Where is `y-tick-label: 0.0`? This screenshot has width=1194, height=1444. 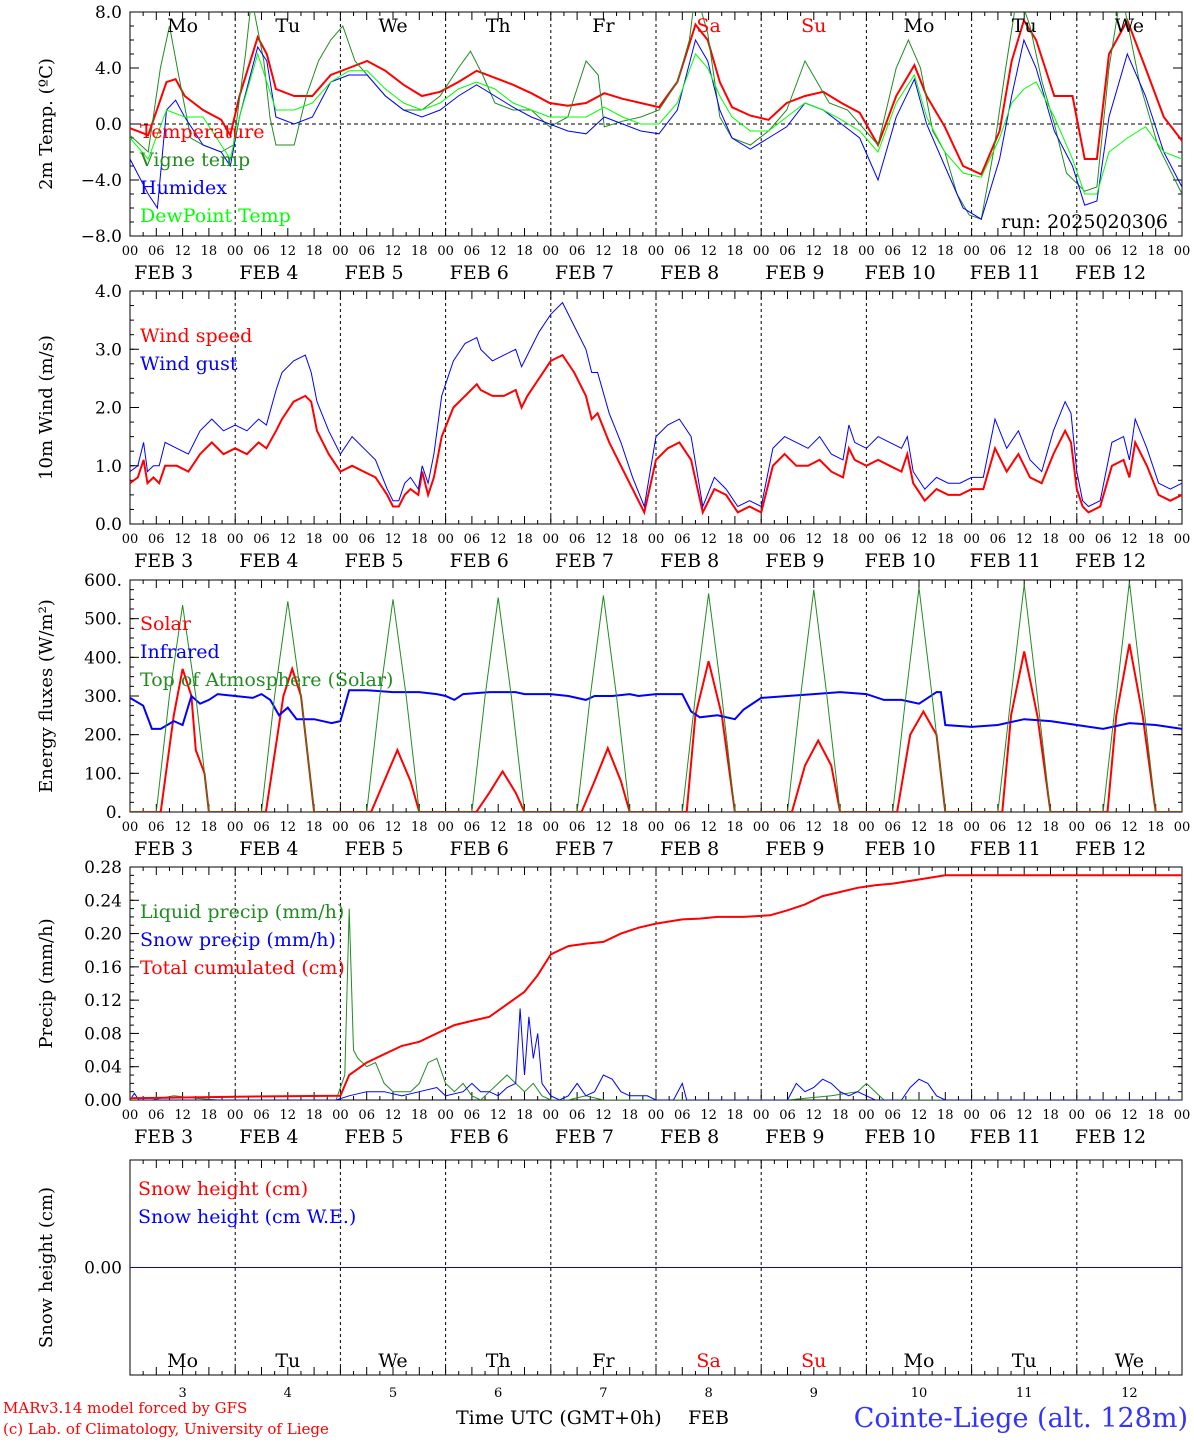
y-tick-label: 0.0 is located at coordinates (108, 125).